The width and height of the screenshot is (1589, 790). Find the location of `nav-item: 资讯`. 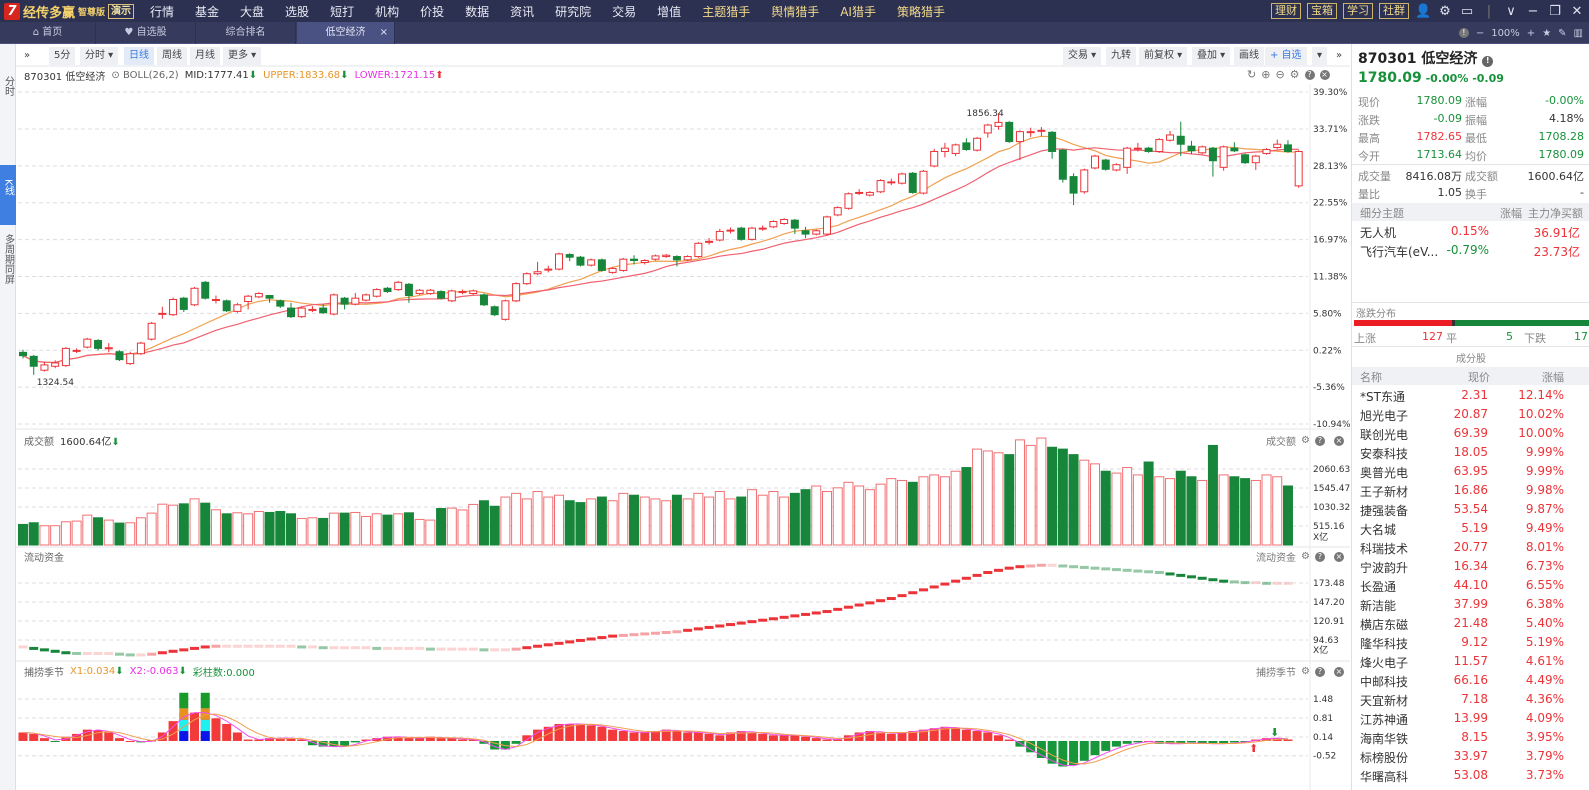

nav-item: 资讯 is located at coordinates (522, 11).